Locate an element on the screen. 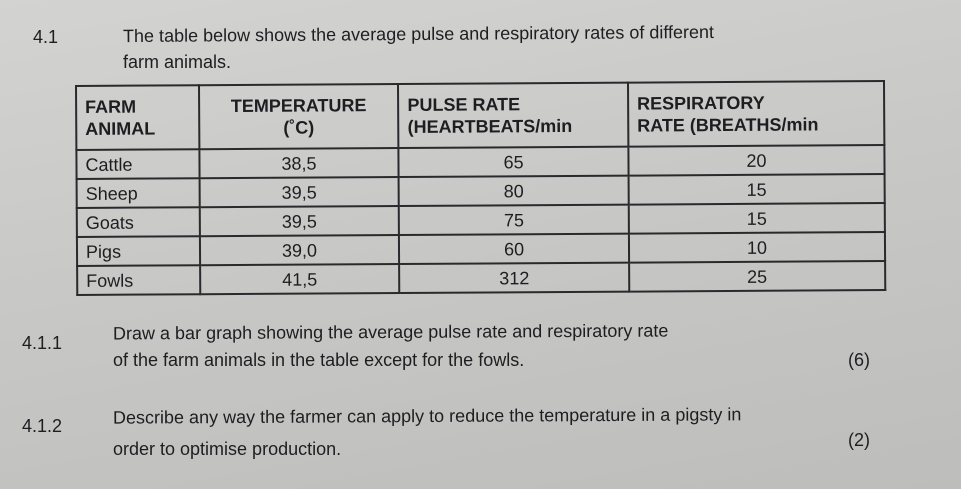 This screenshot has width=961, height=489. header-temperature: TEMPERATURE (˚C) is located at coordinates (298, 117).